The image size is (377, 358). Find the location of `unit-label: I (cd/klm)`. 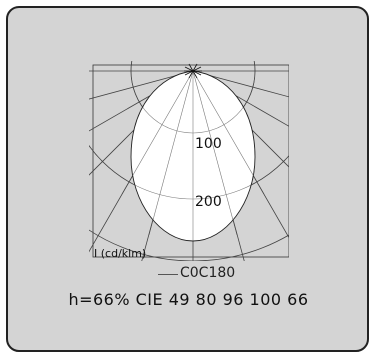

unit-label: I (cd/klm) is located at coordinates (120, 253).